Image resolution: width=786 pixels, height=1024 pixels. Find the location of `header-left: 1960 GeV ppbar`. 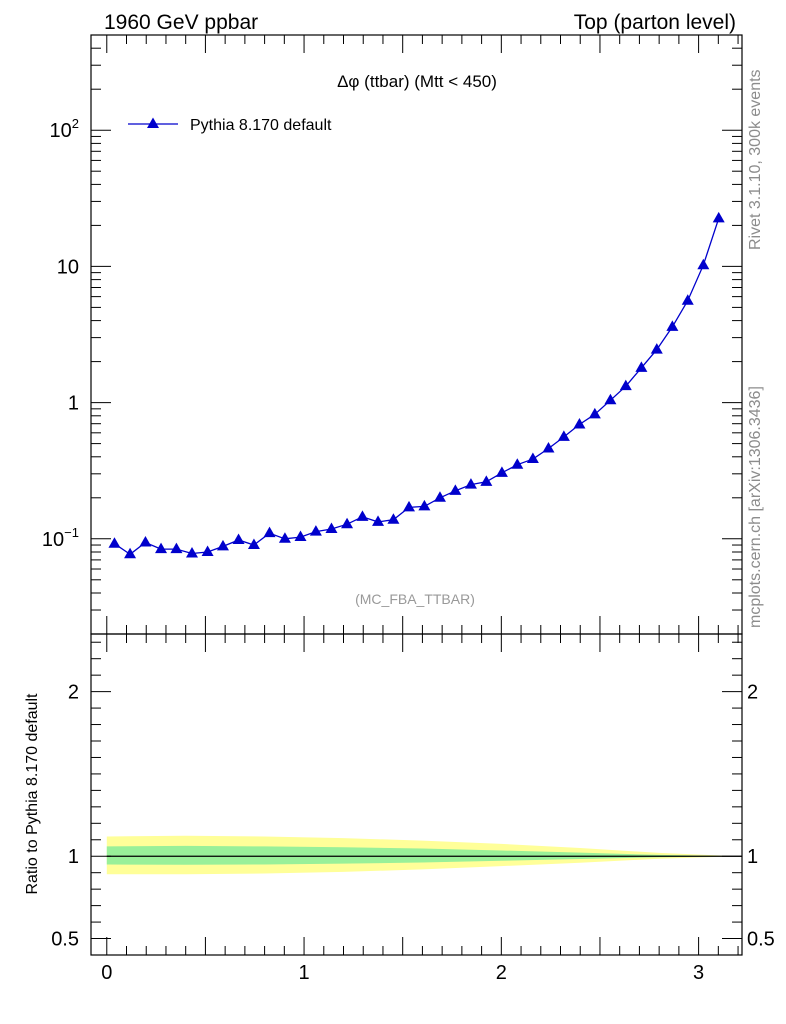

header-left: 1960 GeV ppbar is located at coordinates (181, 22).